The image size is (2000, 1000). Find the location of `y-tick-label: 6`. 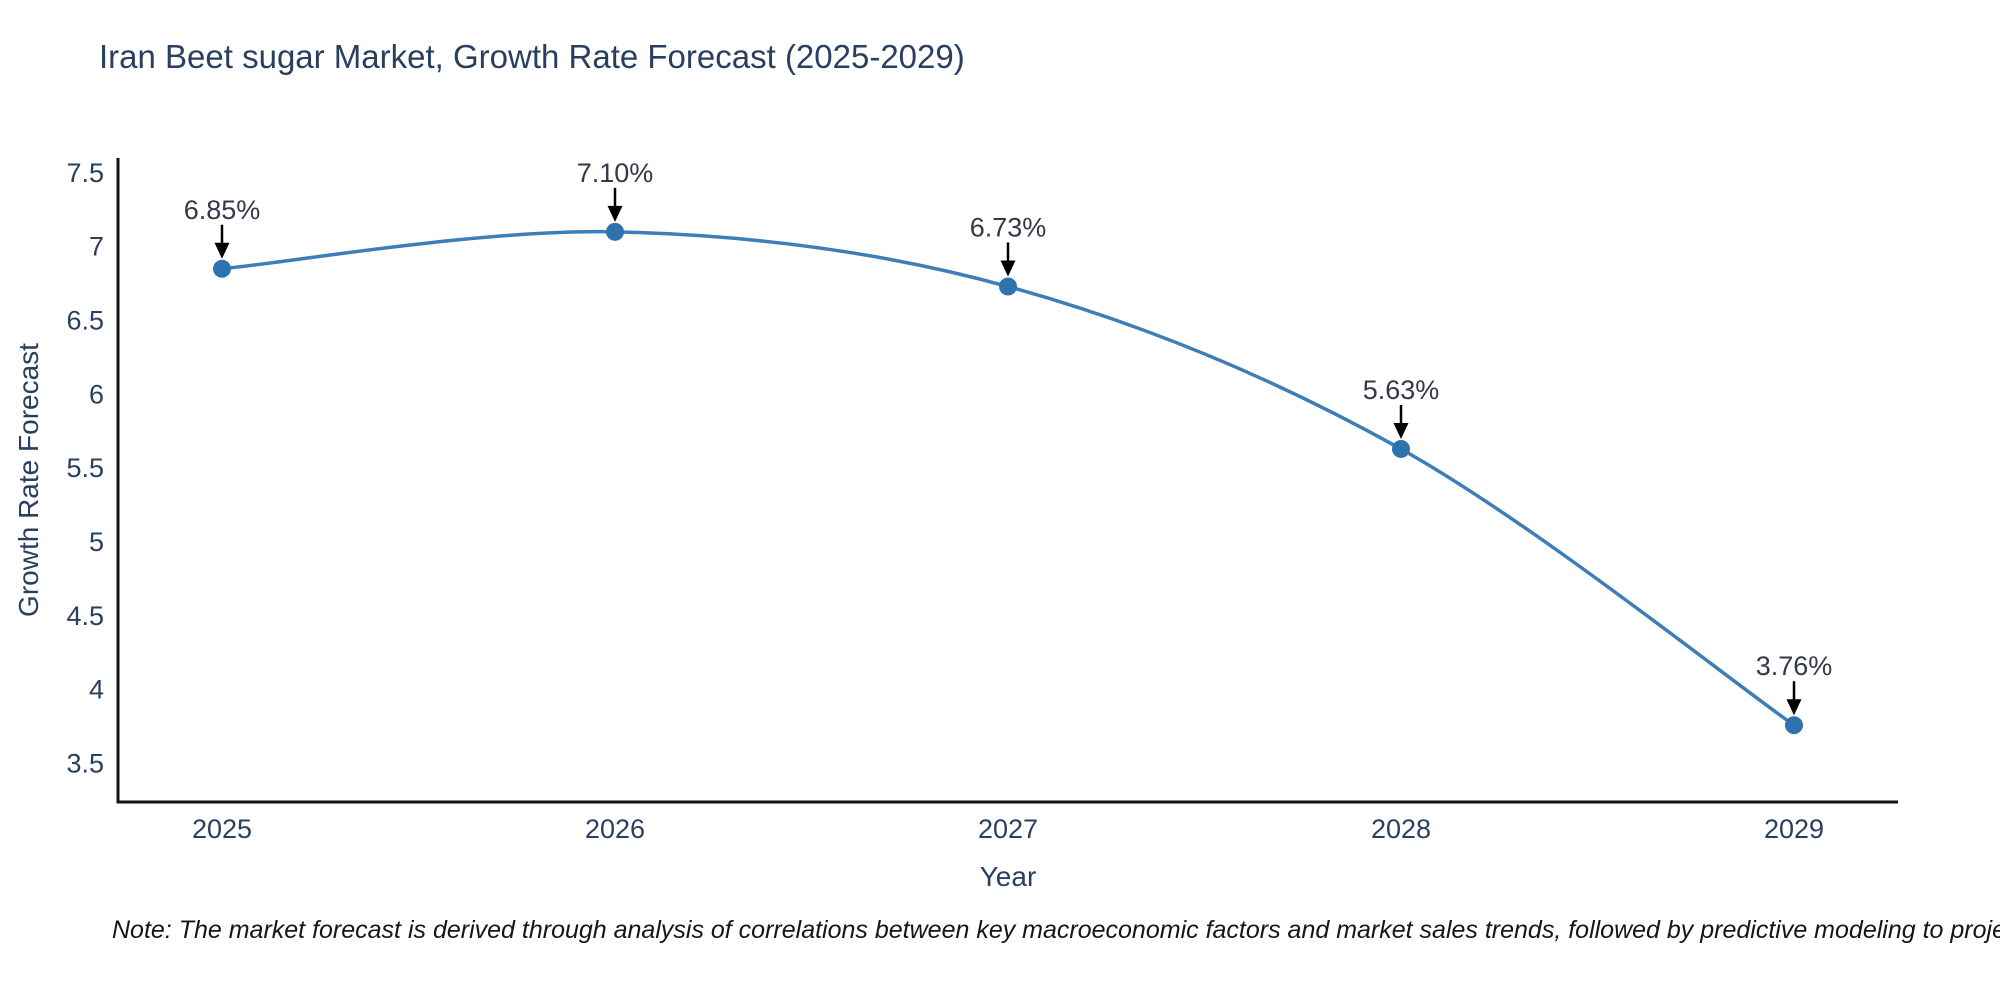

y-tick-label: 6 is located at coordinates (96, 394).